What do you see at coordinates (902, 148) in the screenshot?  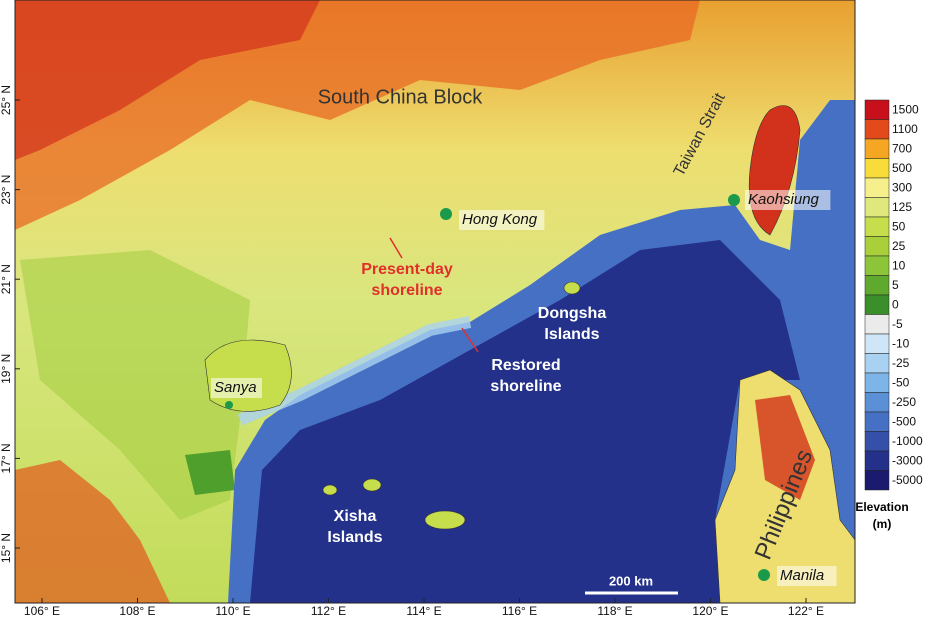 I see `legend-label: 700` at bounding box center [902, 148].